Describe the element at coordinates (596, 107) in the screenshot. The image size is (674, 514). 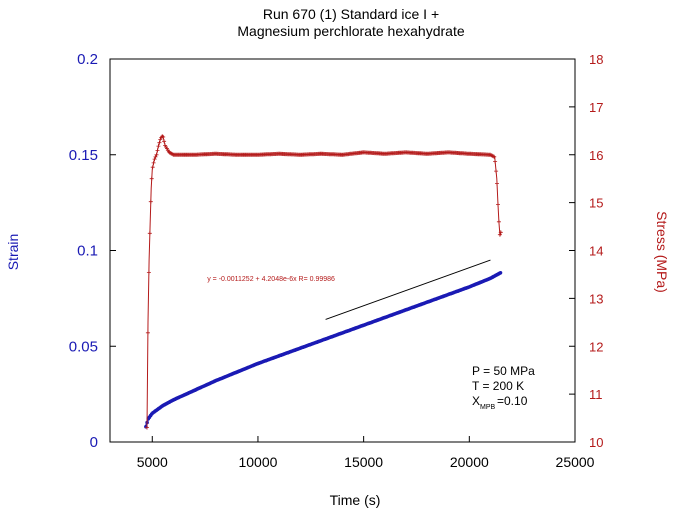
I see `y-right-tick-label: 17` at that location.